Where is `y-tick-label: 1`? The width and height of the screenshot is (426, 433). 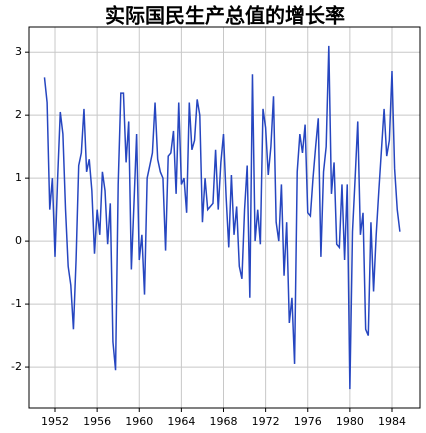 y-tick-label: 1 is located at coordinates (18, 177).